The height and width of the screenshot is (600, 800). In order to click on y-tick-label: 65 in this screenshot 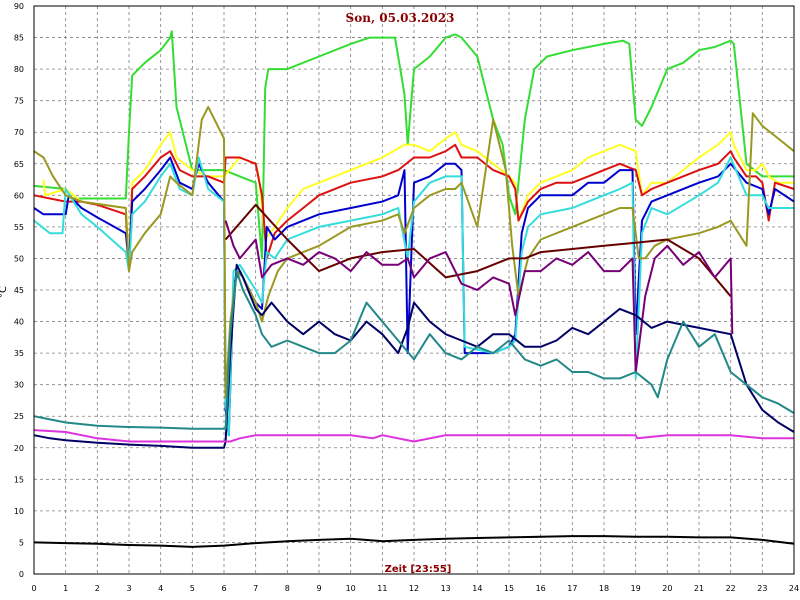, I will do `click(19, 164)`.